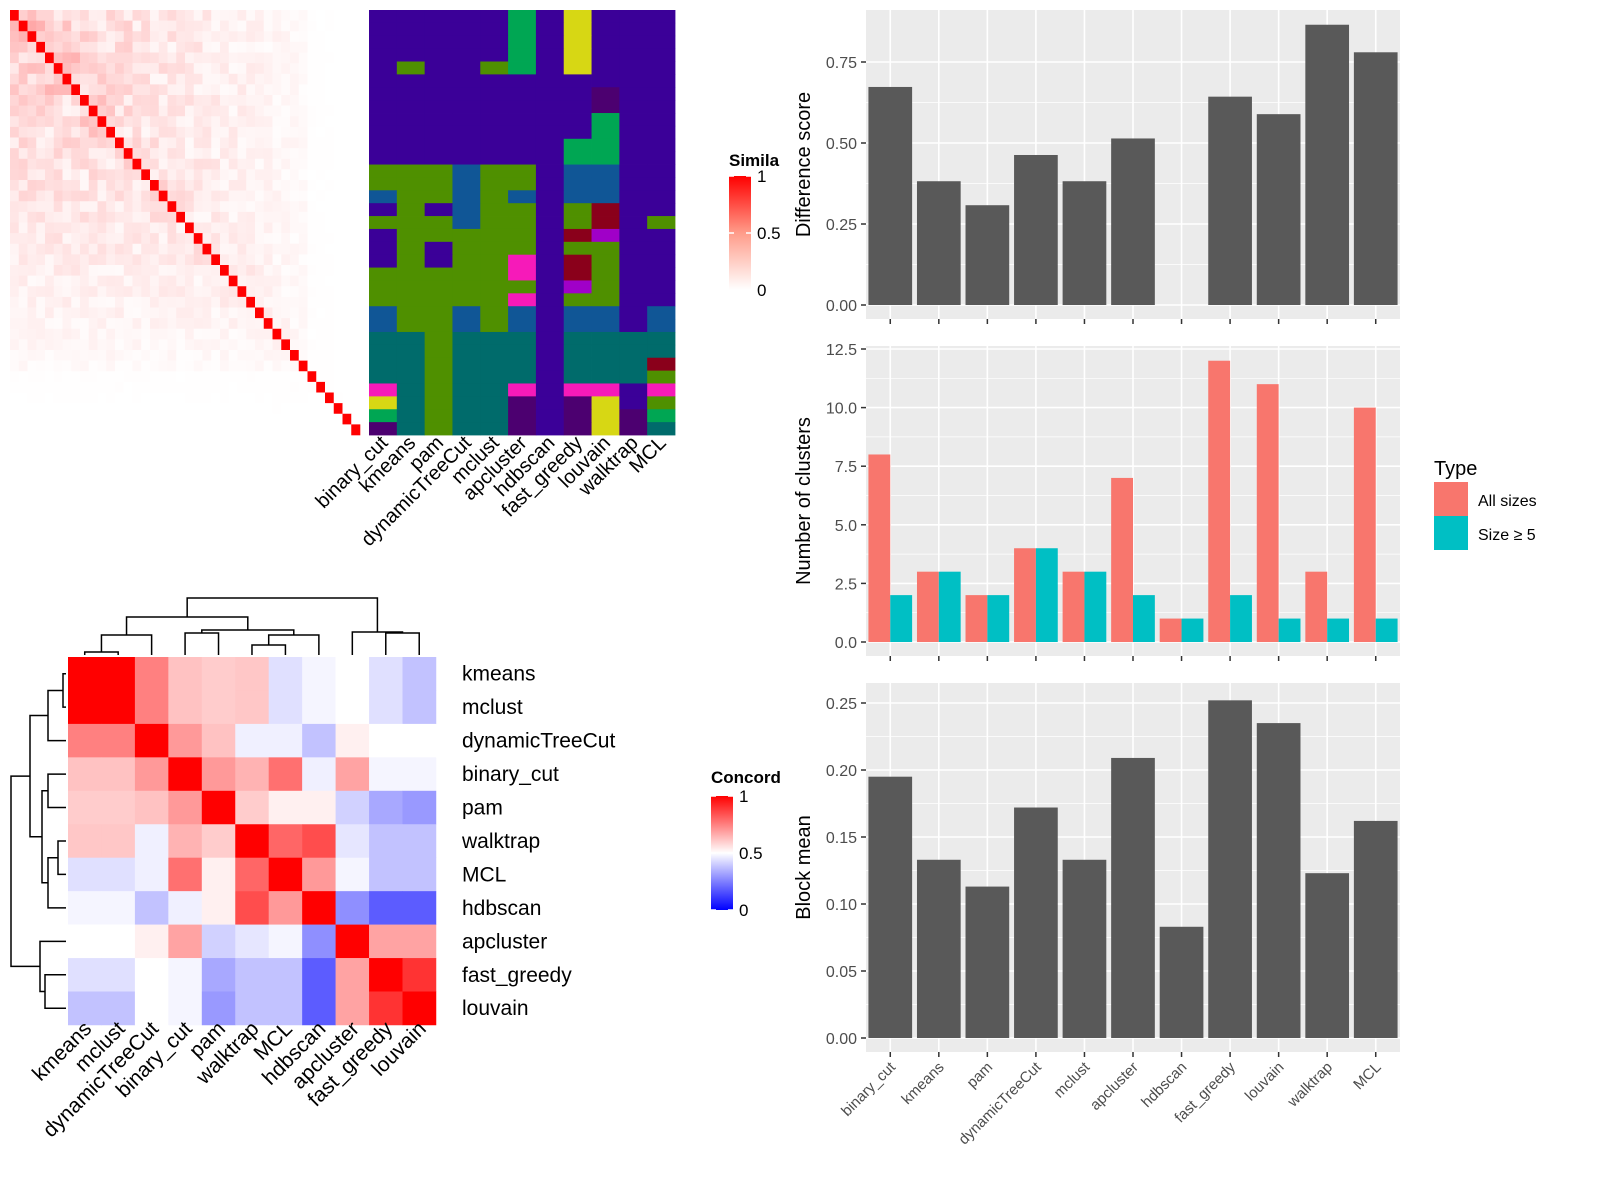  What do you see at coordinates (846, 643) in the screenshot?
I see `y-tick-label: 0.0` at bounding box center [846, 643].